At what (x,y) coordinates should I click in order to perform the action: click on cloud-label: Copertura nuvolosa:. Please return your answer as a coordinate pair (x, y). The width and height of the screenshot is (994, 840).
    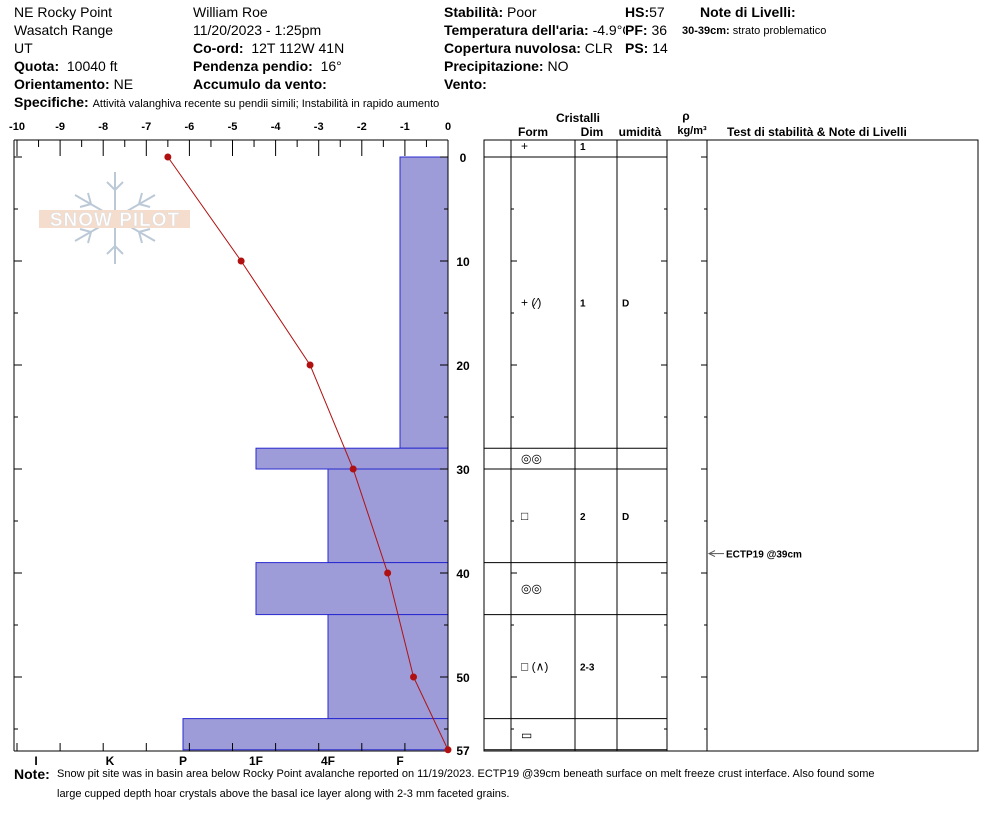
    Looking at the image, I should click on (512, 48).